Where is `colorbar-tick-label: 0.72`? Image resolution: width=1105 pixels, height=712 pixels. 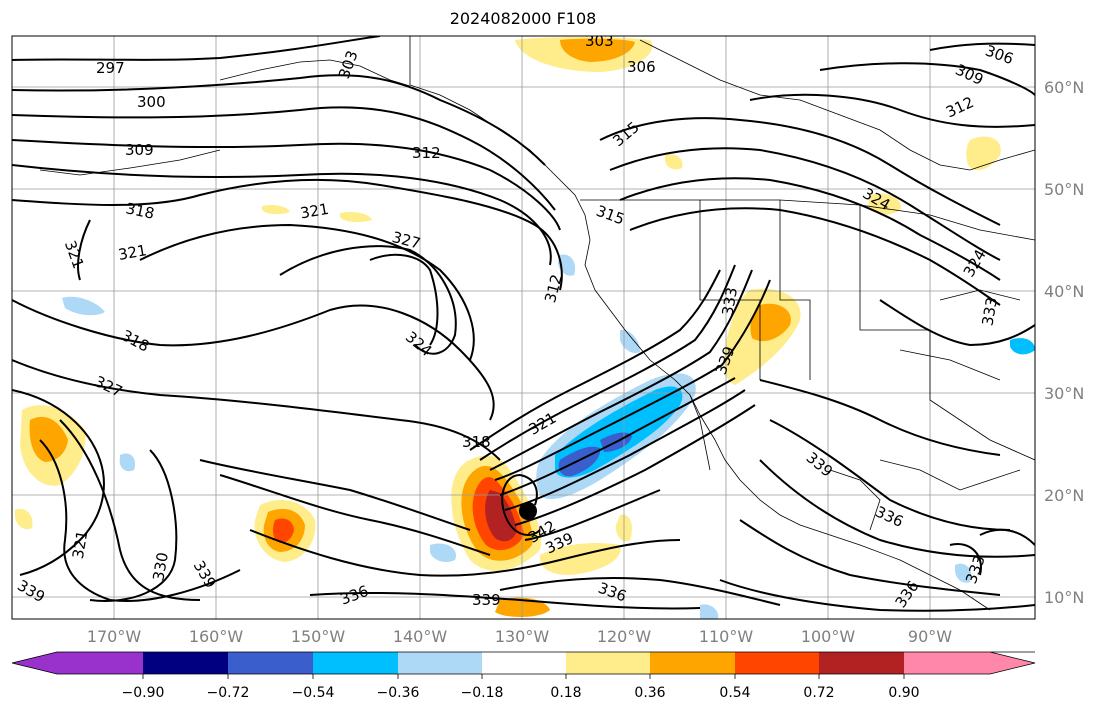 colorbar-tick-label: 0.72 is located at coordinates (818, 693).